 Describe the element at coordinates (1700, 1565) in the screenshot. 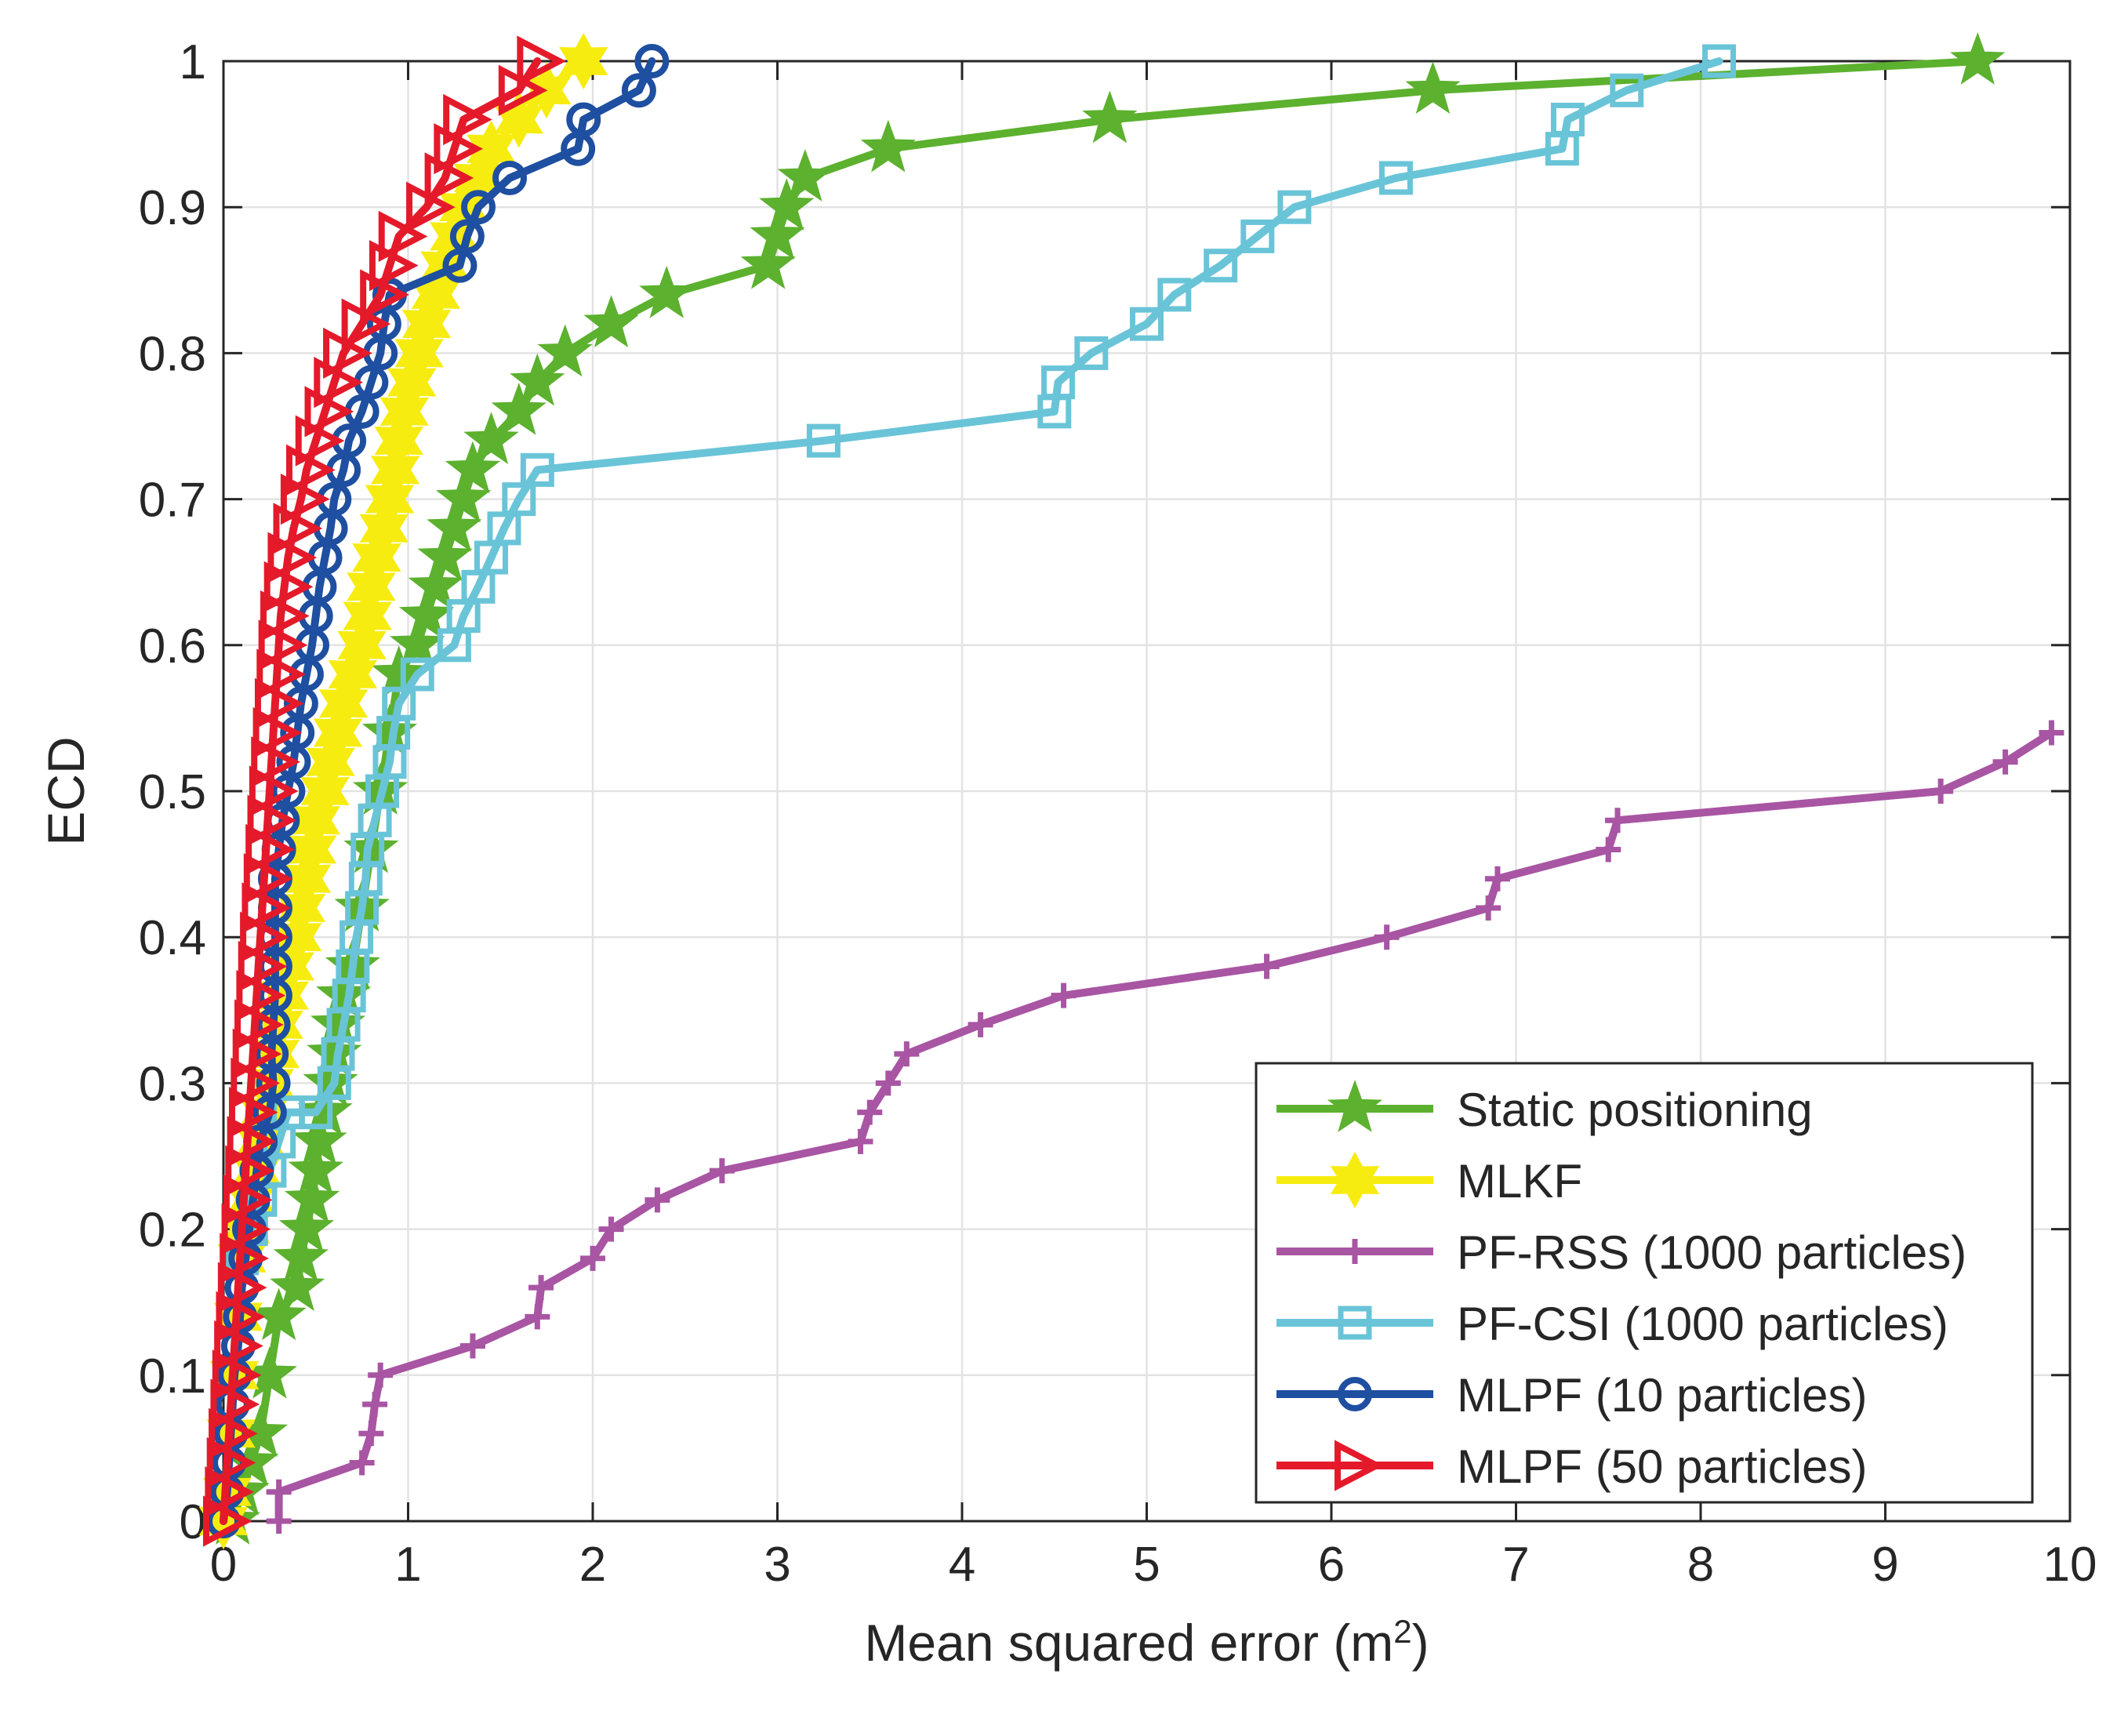

I see `x-tick-label: 8` at that location.